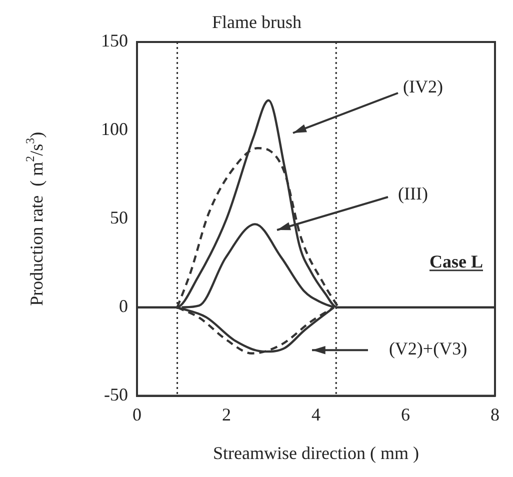 This screenshot has height=477, width=513. What do you see at coordinates (116, 394) in the screenshot?
I see `y-tick-label: -50` at bounding box center [116, 394].